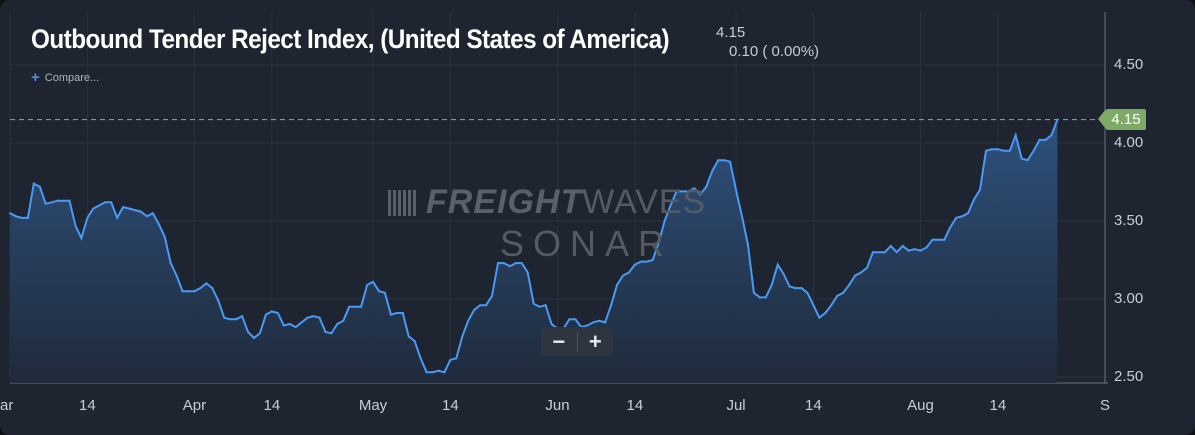  What do you see at coordinates (731, 32) in the screenshot?
I see `last-value: 4.15` at bounding box center [731, 32].